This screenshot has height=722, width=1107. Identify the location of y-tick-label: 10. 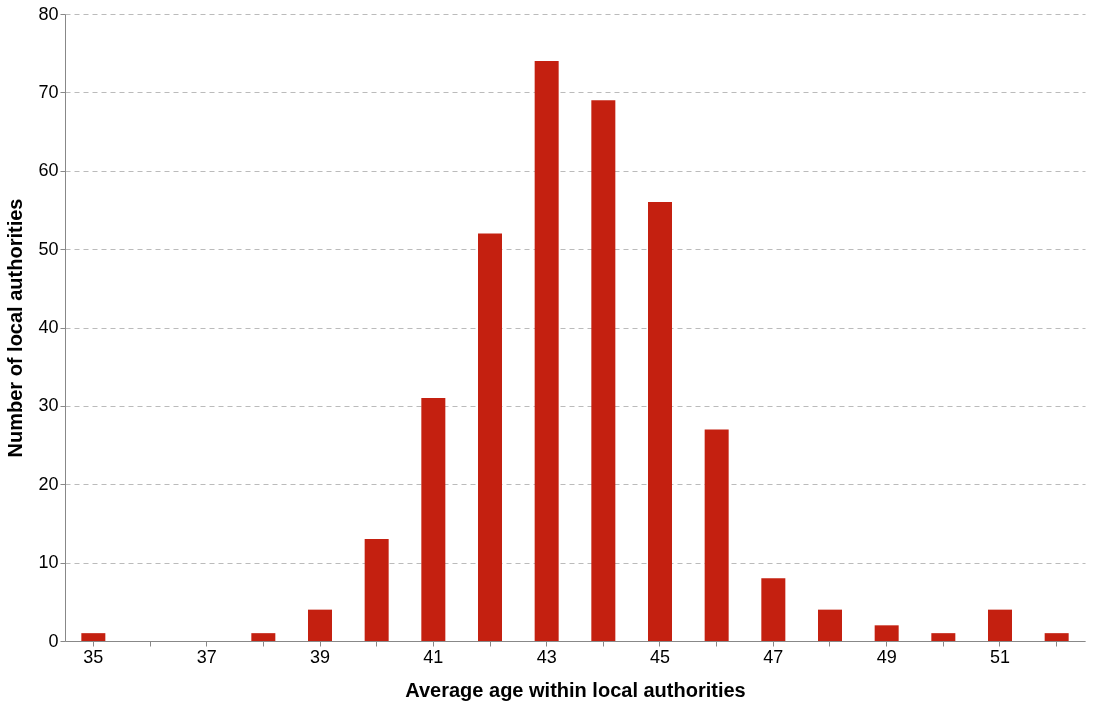
(48, 562).